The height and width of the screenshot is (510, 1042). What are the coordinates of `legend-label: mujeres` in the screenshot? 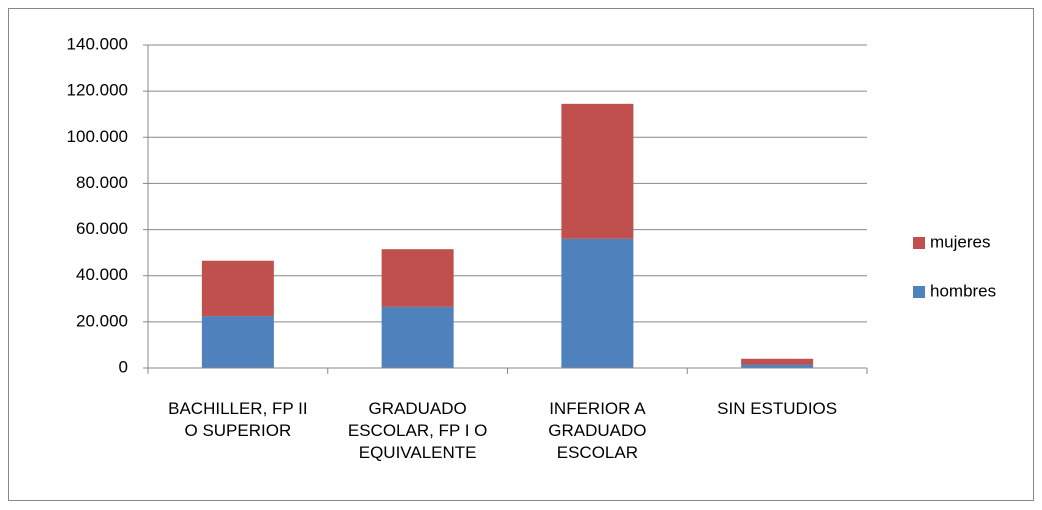 It's located at (960, 241).